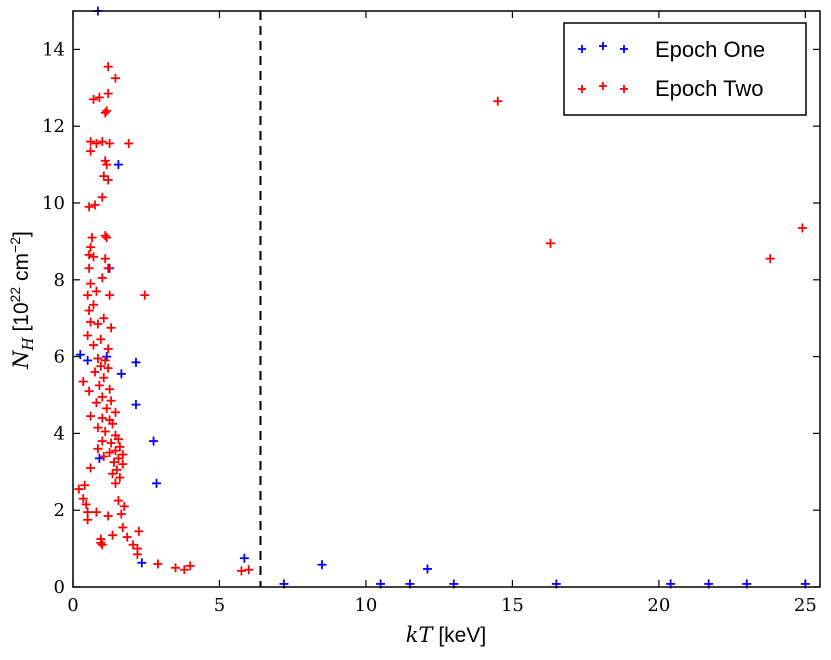 Image resolution: width=831 pixels, height=660 pixels. I want to click on y-tick-label: 14, so click(53, 49).